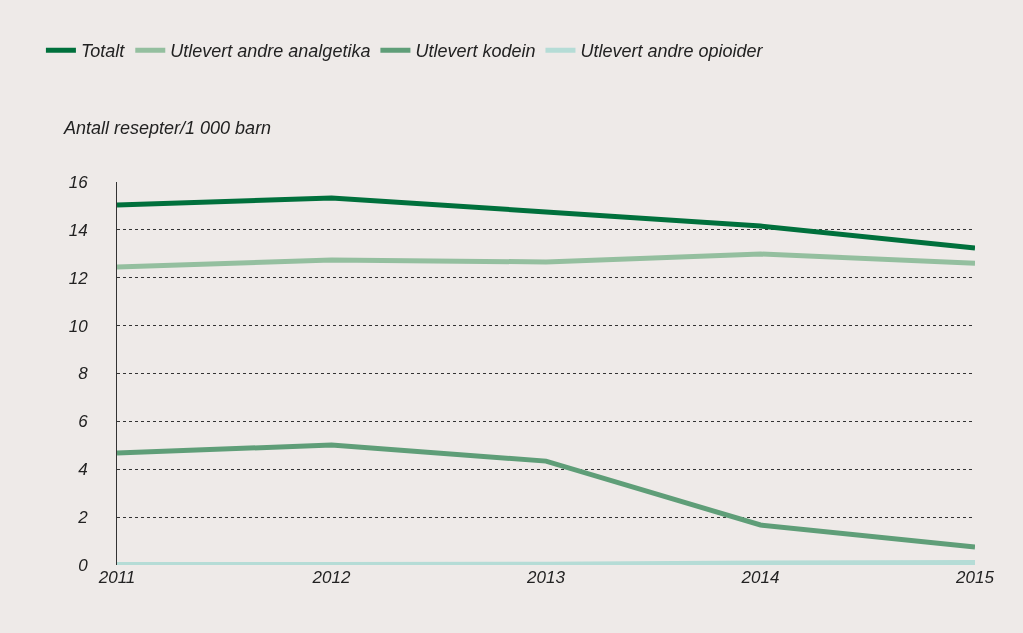 This screenshot has width=1023, height=633. I want to click on y-tick-label: 0, so click(83, 565).